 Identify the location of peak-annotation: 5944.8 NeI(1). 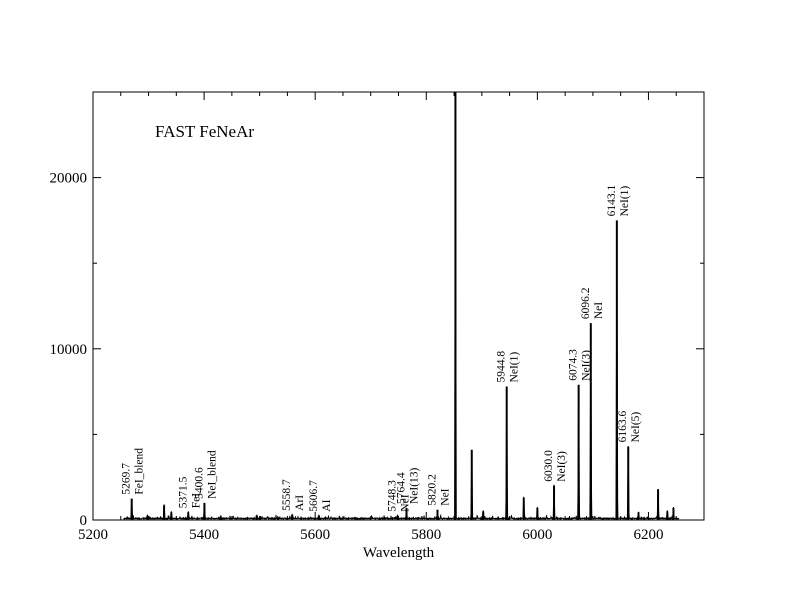
(508, 367).